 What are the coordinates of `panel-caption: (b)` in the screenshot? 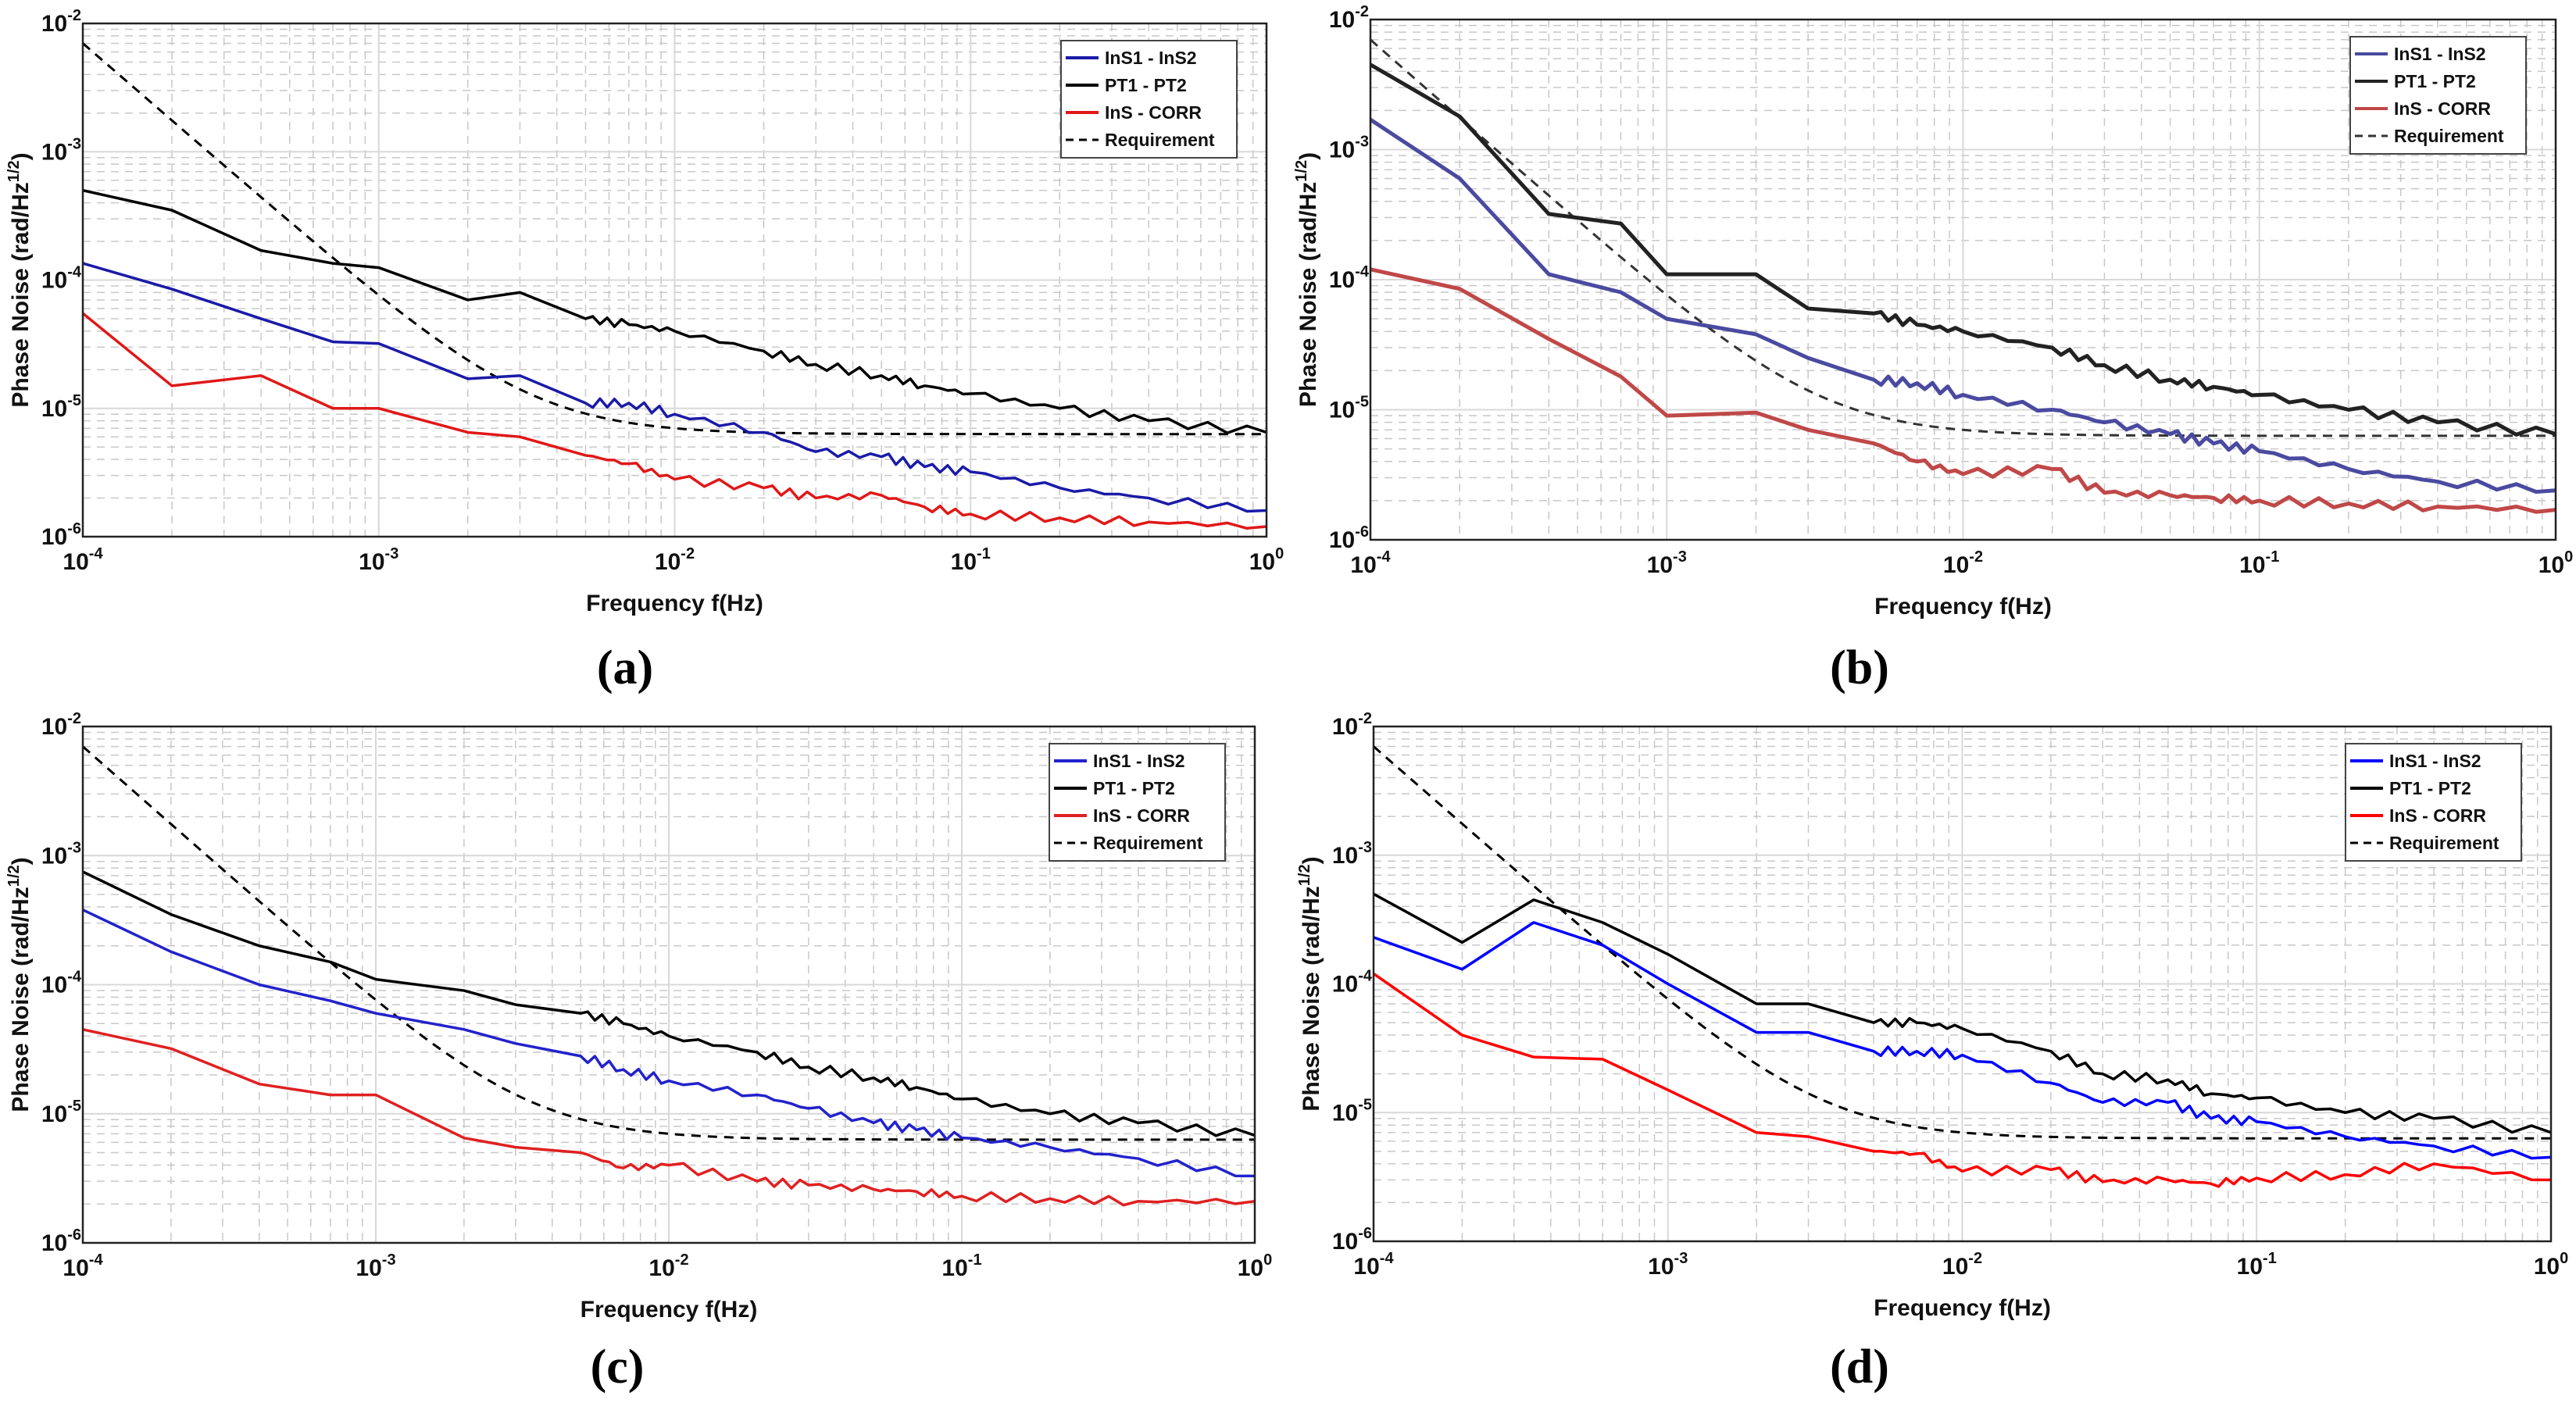 It's located at (1860, 667).